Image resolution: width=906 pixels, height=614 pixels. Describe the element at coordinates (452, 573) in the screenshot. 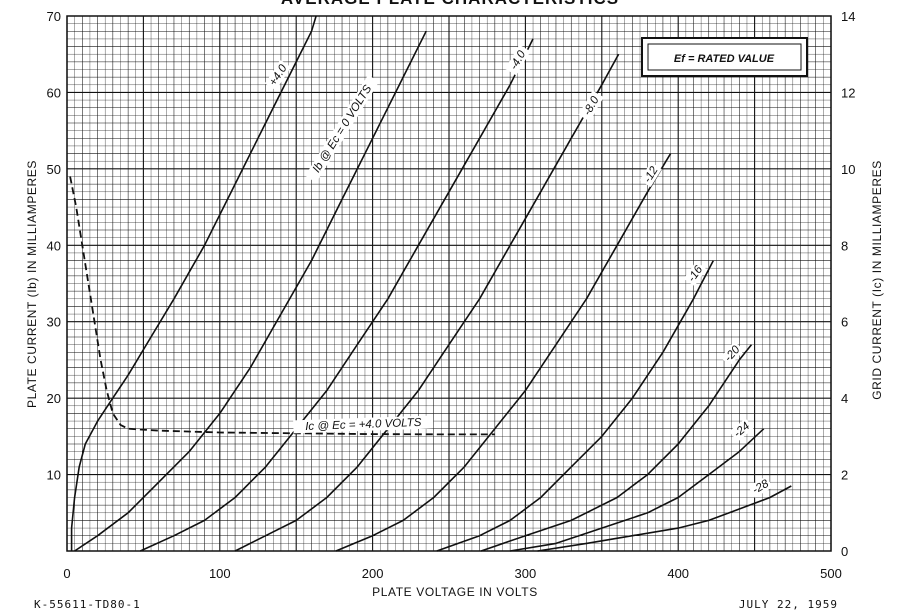

I see `x-tick-labels: 0 100 200 300 400 500` at that location.